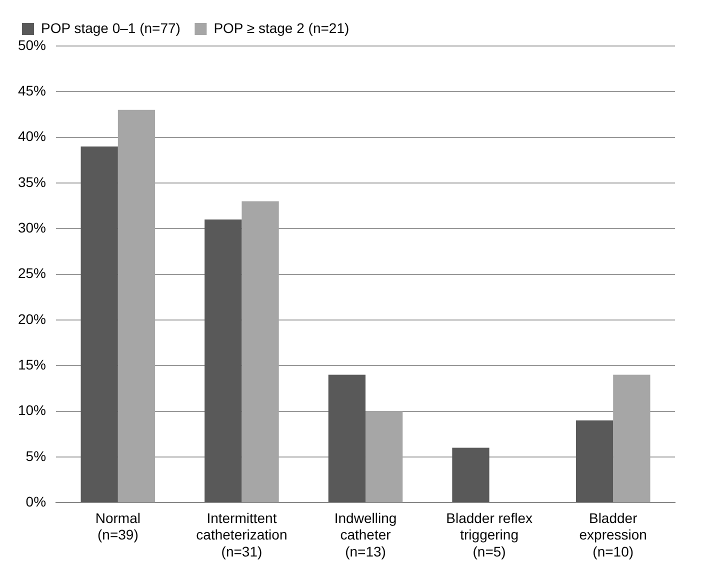 The width and height of the screenshot is (703, 577). Describe the element at coordinates (242, 535) in the screenshot. I see `x-tick-label: Intermittent catheterization (n=31)` at that location.